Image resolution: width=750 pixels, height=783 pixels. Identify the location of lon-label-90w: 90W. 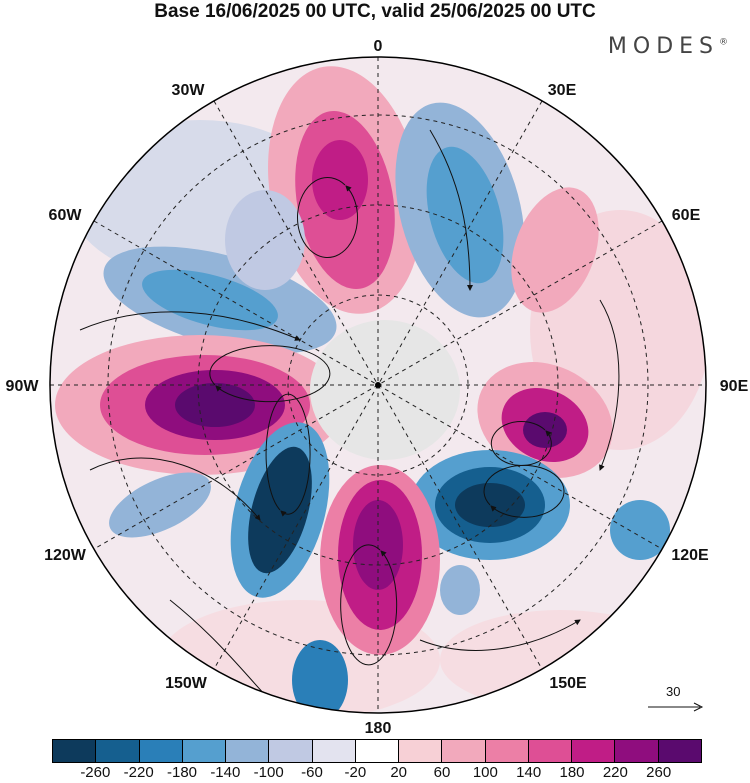
(23, 386).